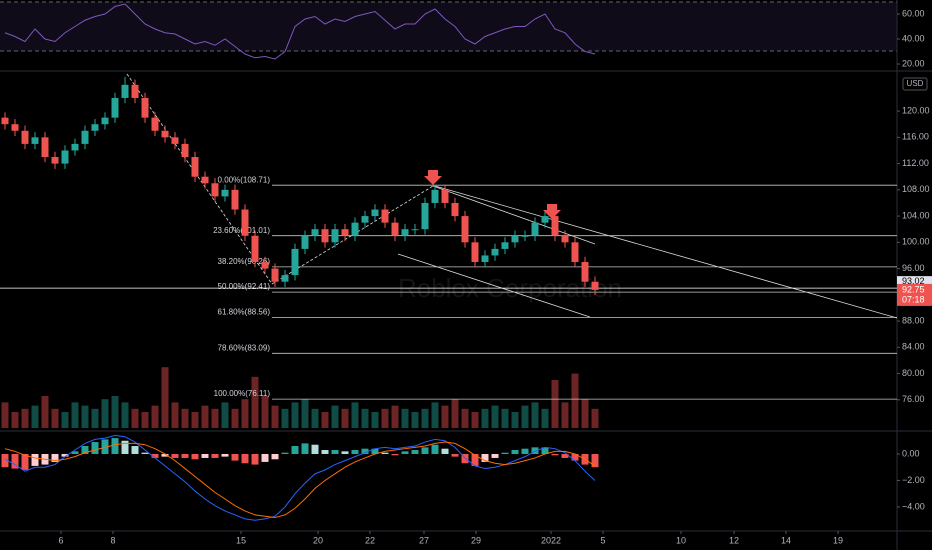 The width and height of the screenshot is (932, 550). What do you see at coordinates (916, 189) in the screenshot?
I see `y-tick-label: 108.00` at bounding box center [916, 189].